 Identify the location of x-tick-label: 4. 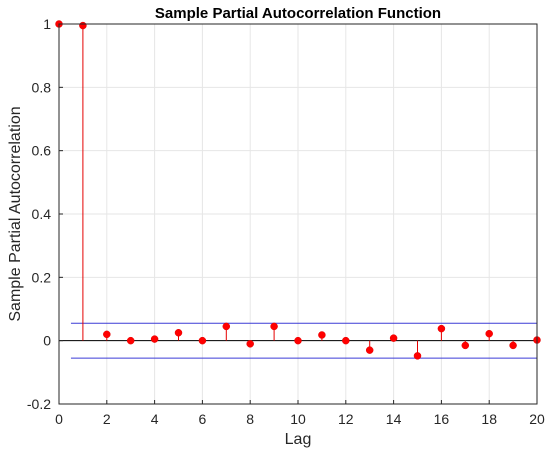
(155, 419).